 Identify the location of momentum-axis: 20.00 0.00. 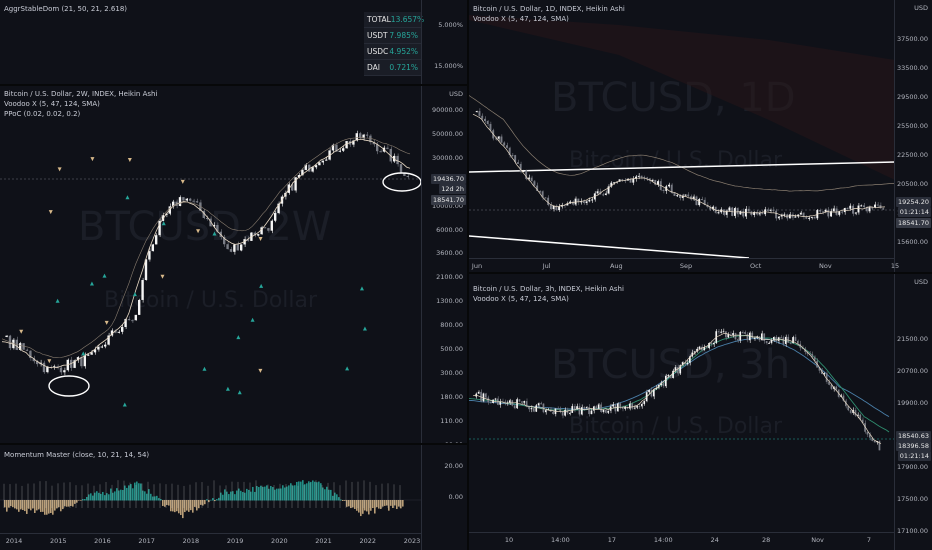
(444, 497).